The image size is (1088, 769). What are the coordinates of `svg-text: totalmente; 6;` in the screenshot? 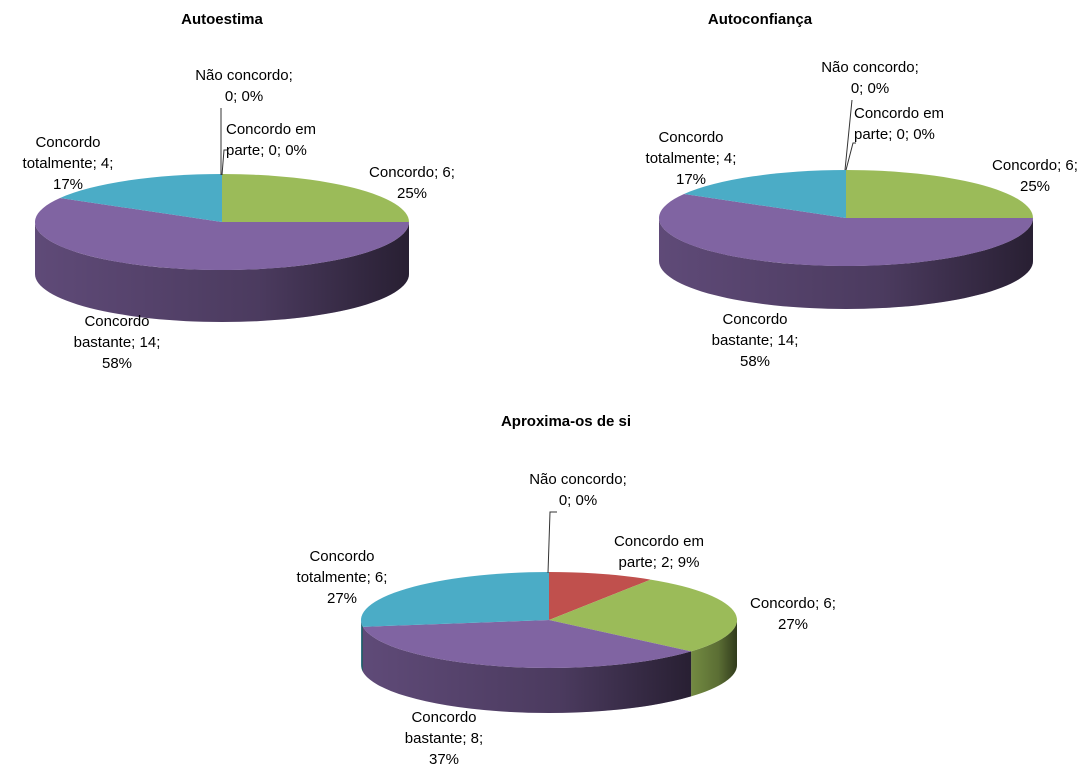 It's located at (342, 577).